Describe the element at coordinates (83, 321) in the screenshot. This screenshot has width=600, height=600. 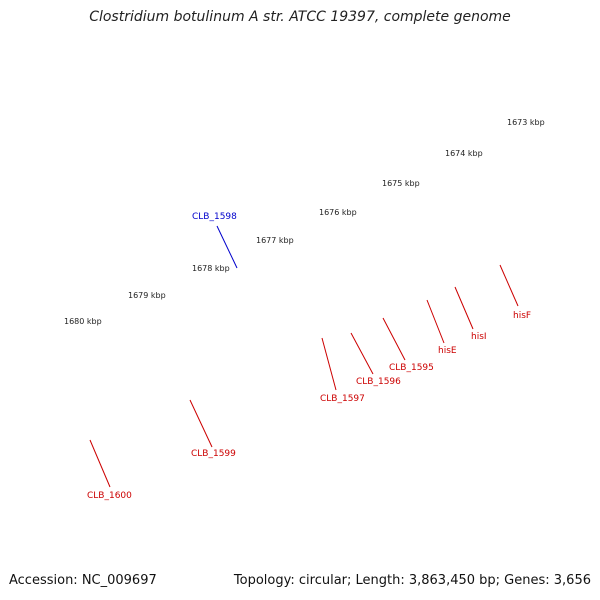
I see `scale-label: 1680 kbp` at that location.